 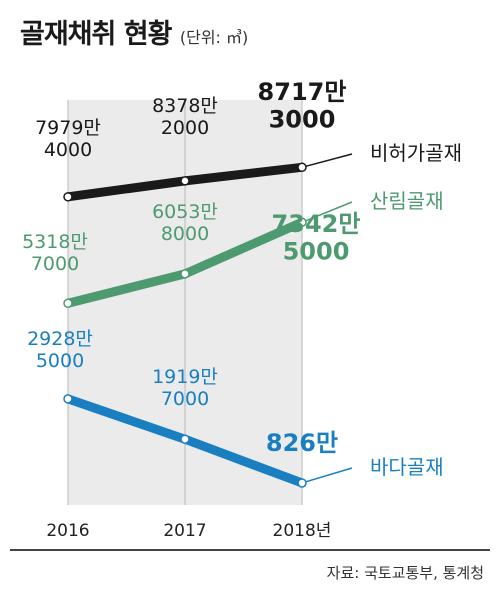 I want to click on source-note: 자료: 국토교통부, 통계청, so click(x=405, y=573).